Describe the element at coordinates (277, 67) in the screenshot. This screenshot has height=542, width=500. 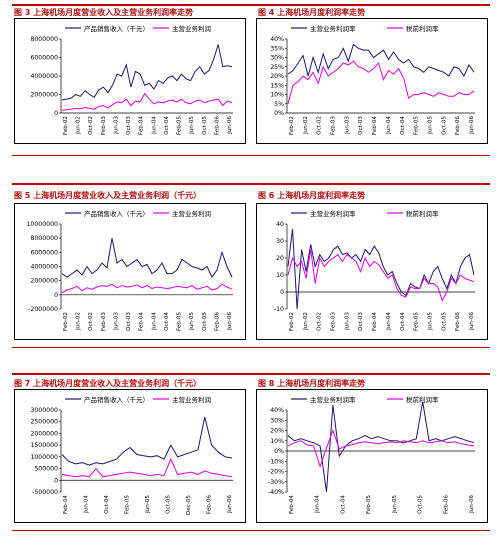
I see `y-tick-label: 25%` at that location.